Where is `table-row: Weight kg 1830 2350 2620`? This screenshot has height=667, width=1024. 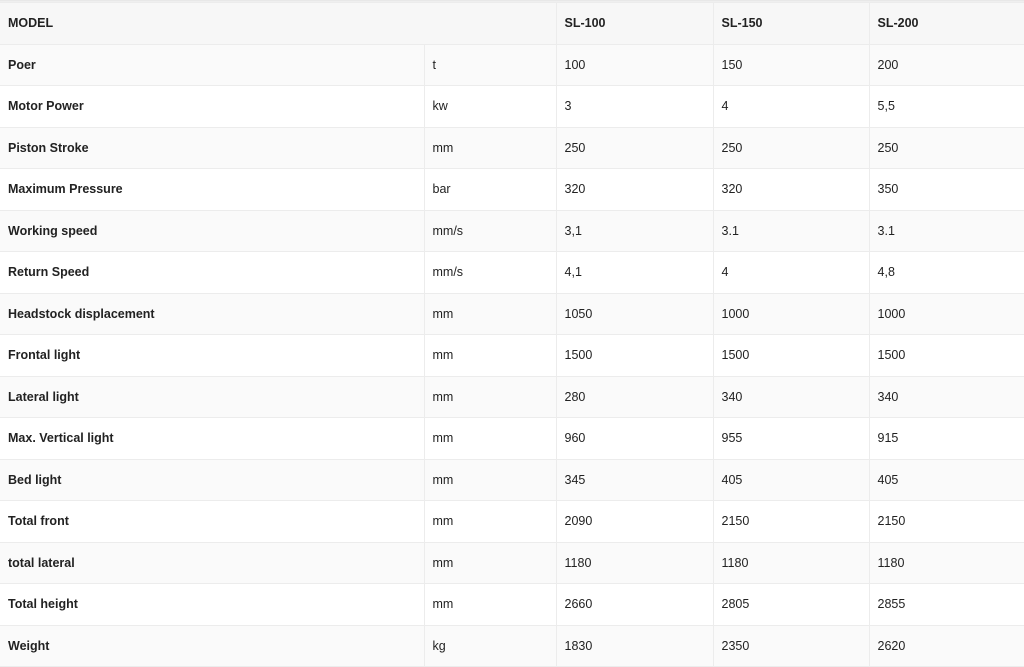 table-row: Weight kg 1830 2350 2620 is located at coordinates (512, 645).